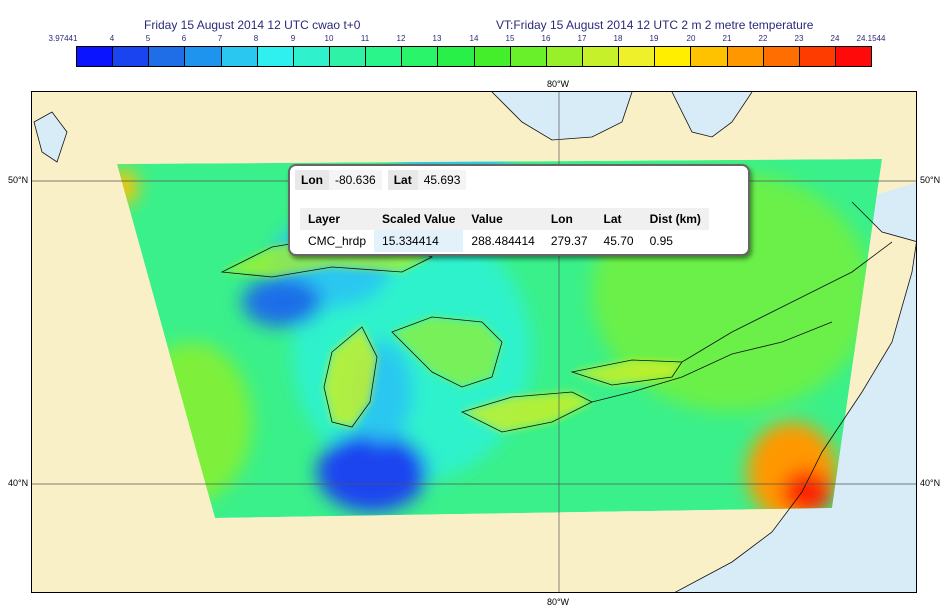 This screenshot has height=611, width=947. Describe the element at coordinates (402, 180) in the screenshot. I see `lat-header: Lat` at that location.